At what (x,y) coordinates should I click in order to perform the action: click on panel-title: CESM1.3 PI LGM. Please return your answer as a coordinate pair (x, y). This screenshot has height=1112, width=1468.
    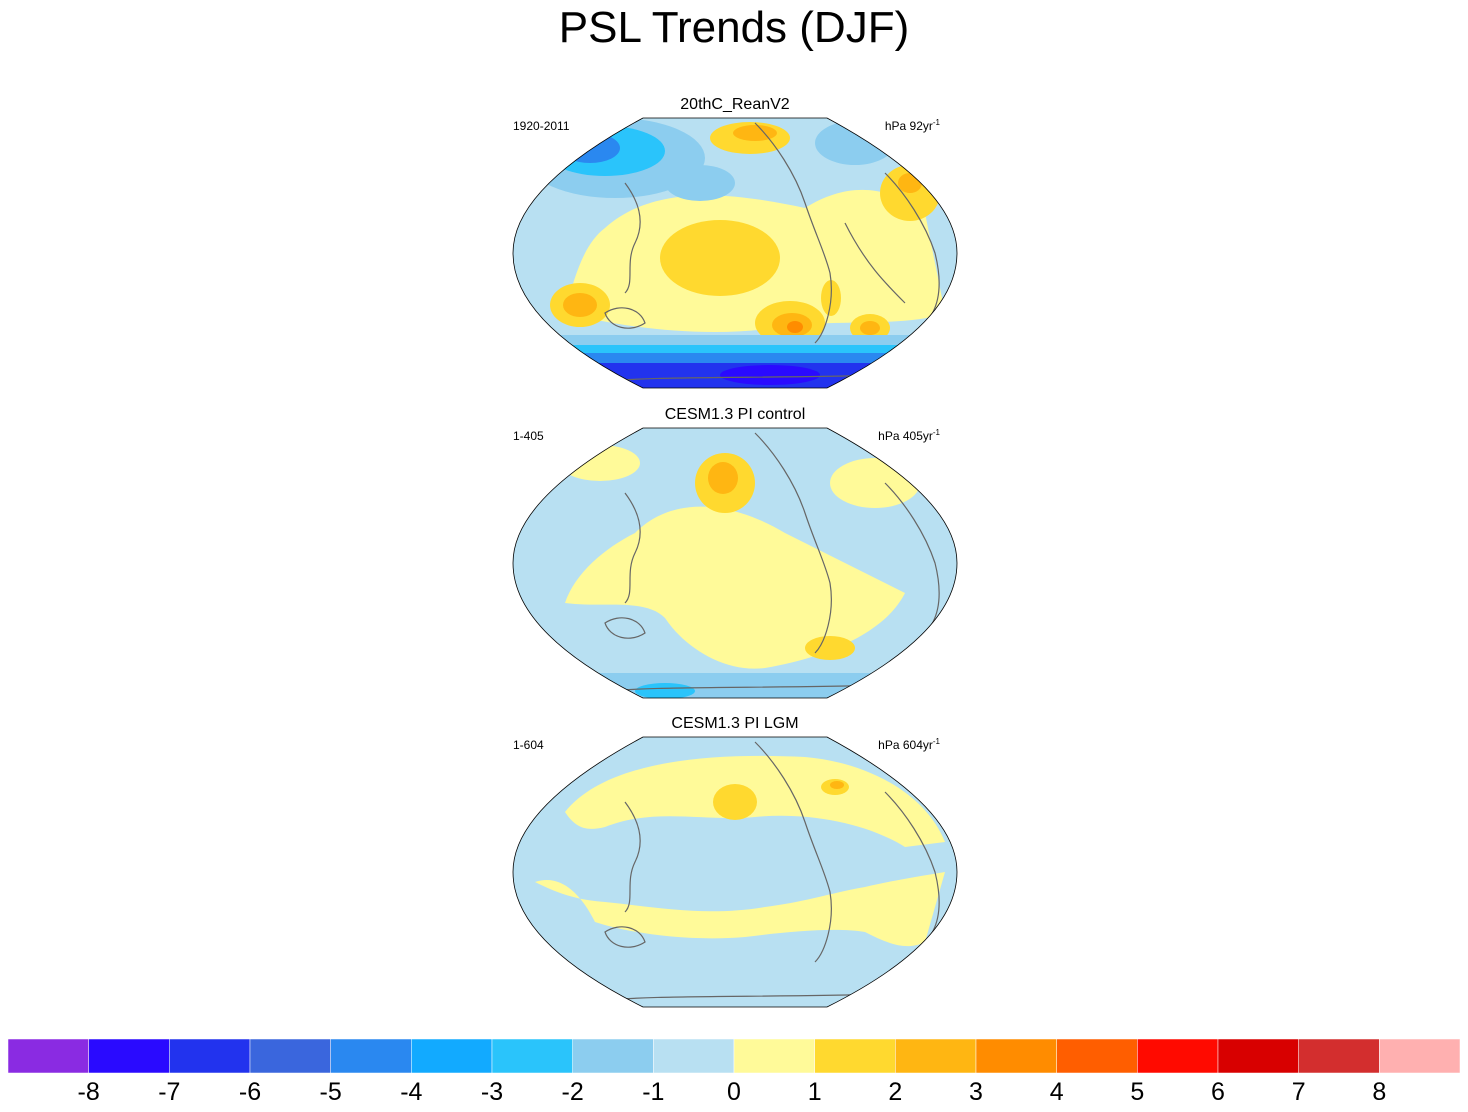
    Looking at the image, I should click on (735, 723).